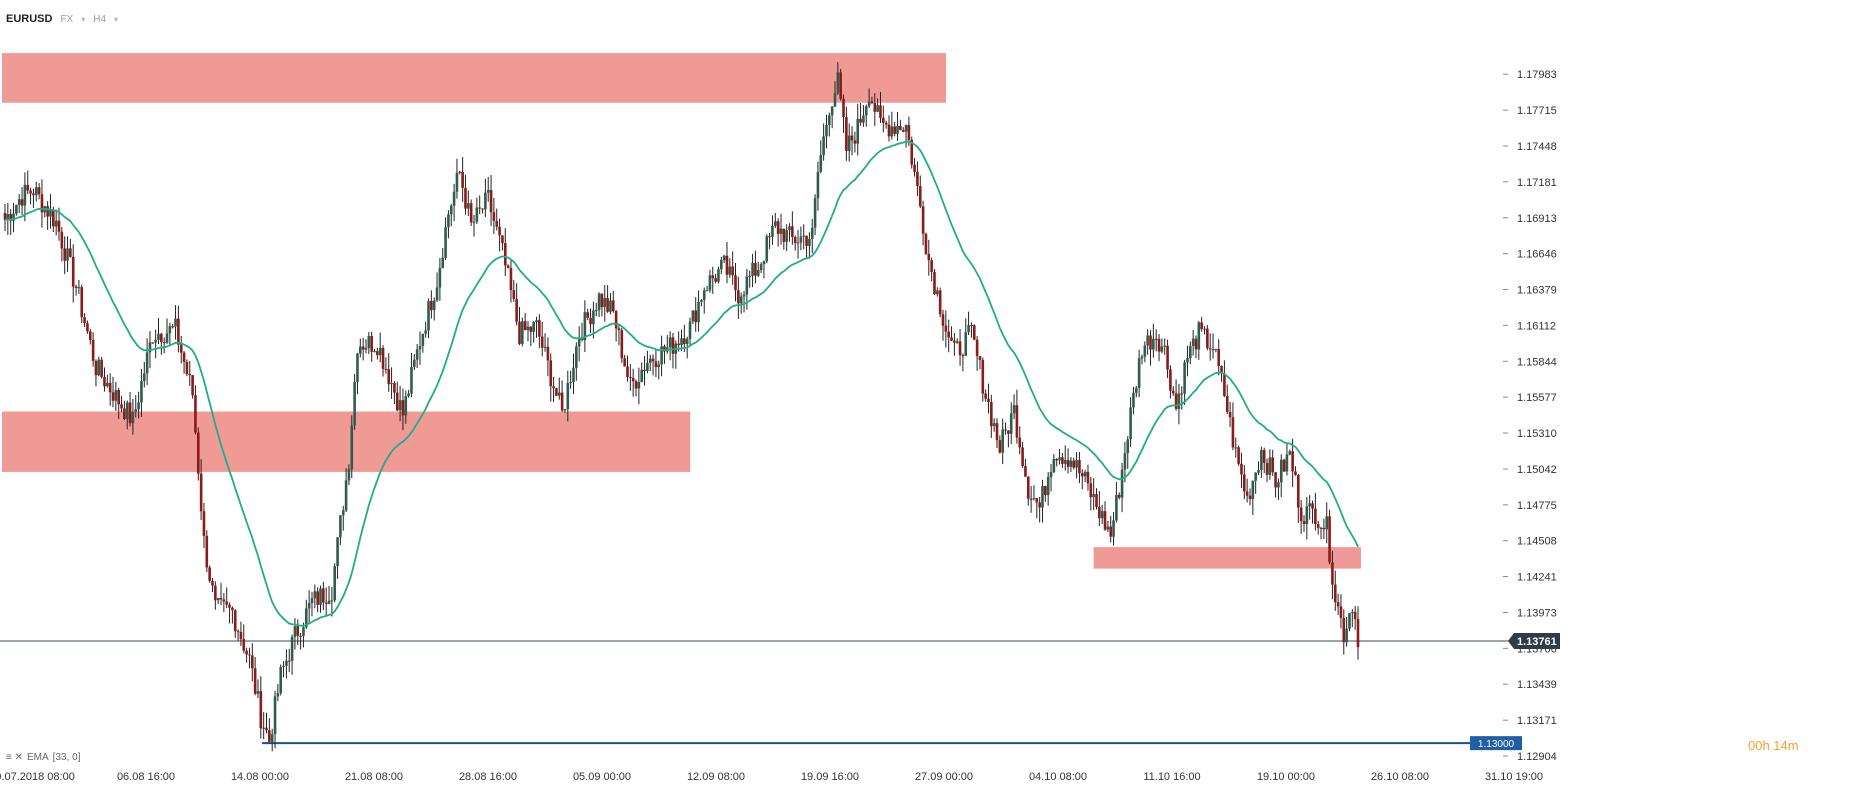 The image size is (1868, 795). What do you see at coordinates (43, 757) in the screenshot?
I see `indicator-label: ≡ ✕ EMA [33, 0]` at bounding box center [43, 757].